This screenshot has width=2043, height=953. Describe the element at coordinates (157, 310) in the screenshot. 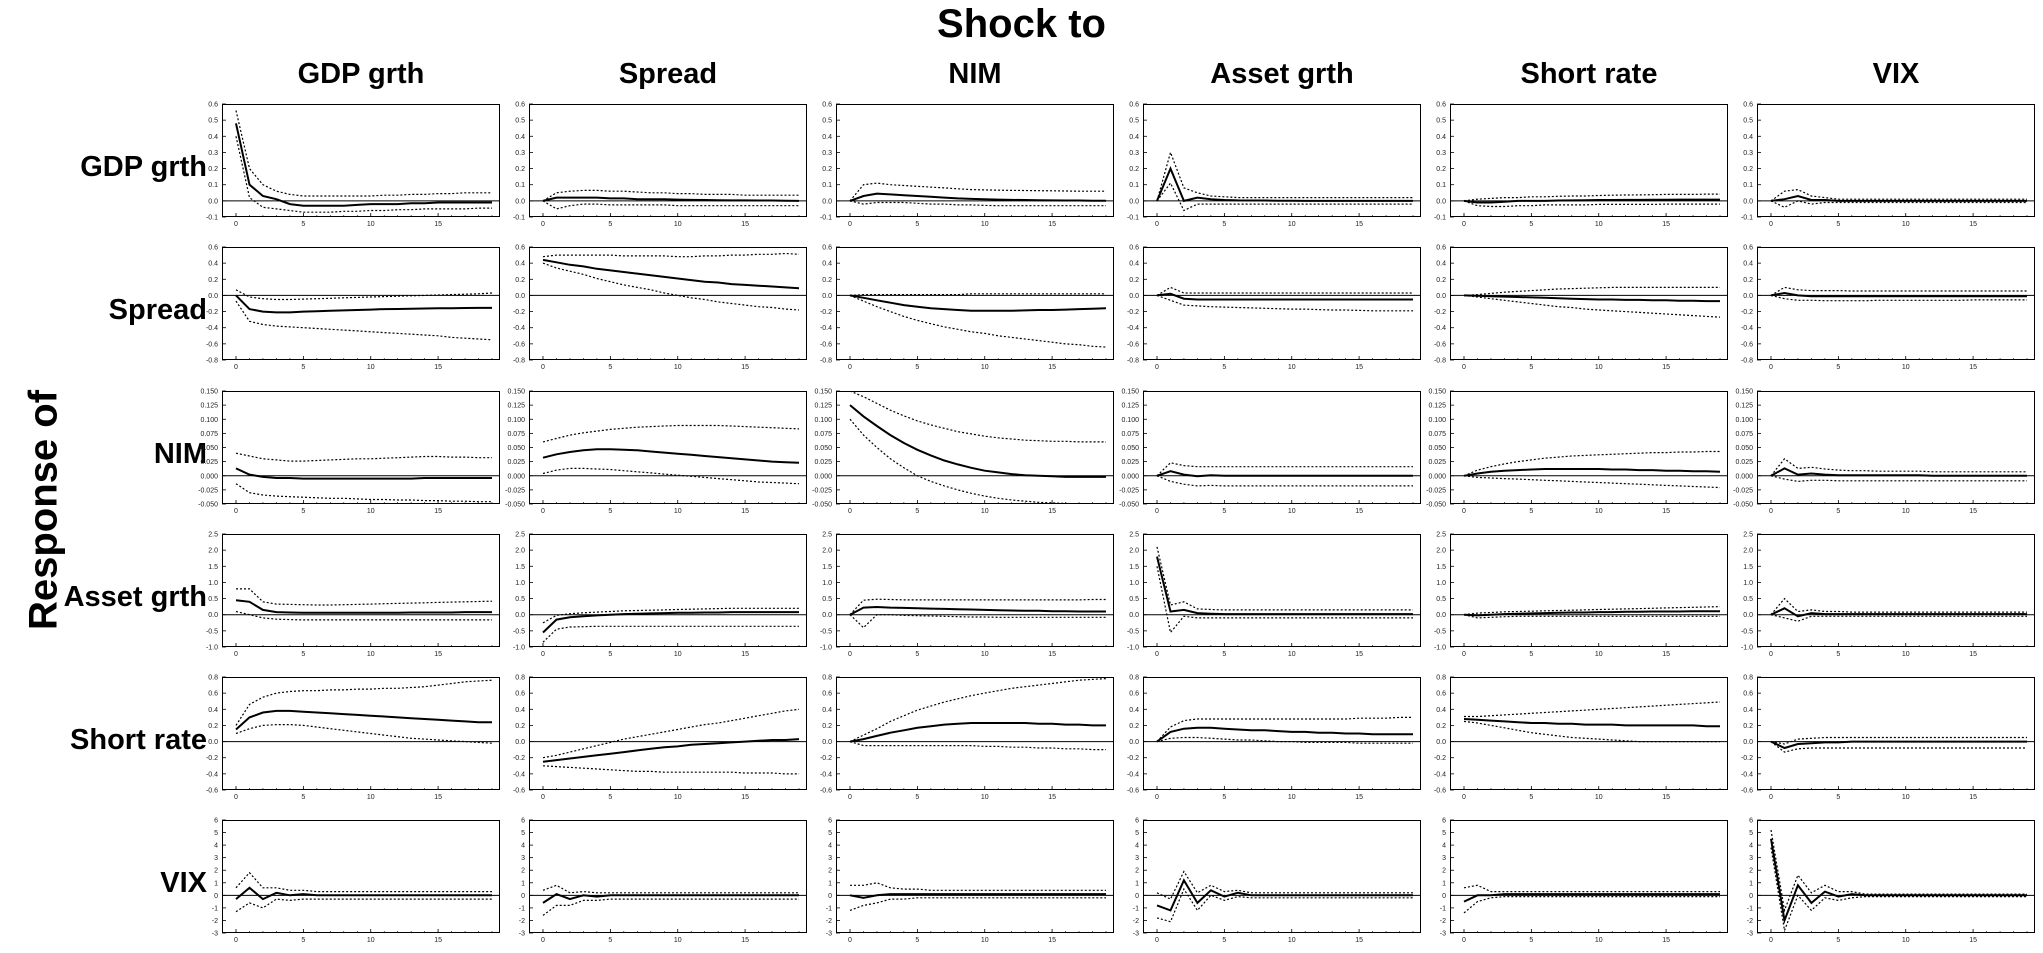

I see `row-title-spread: Spread` at that location.